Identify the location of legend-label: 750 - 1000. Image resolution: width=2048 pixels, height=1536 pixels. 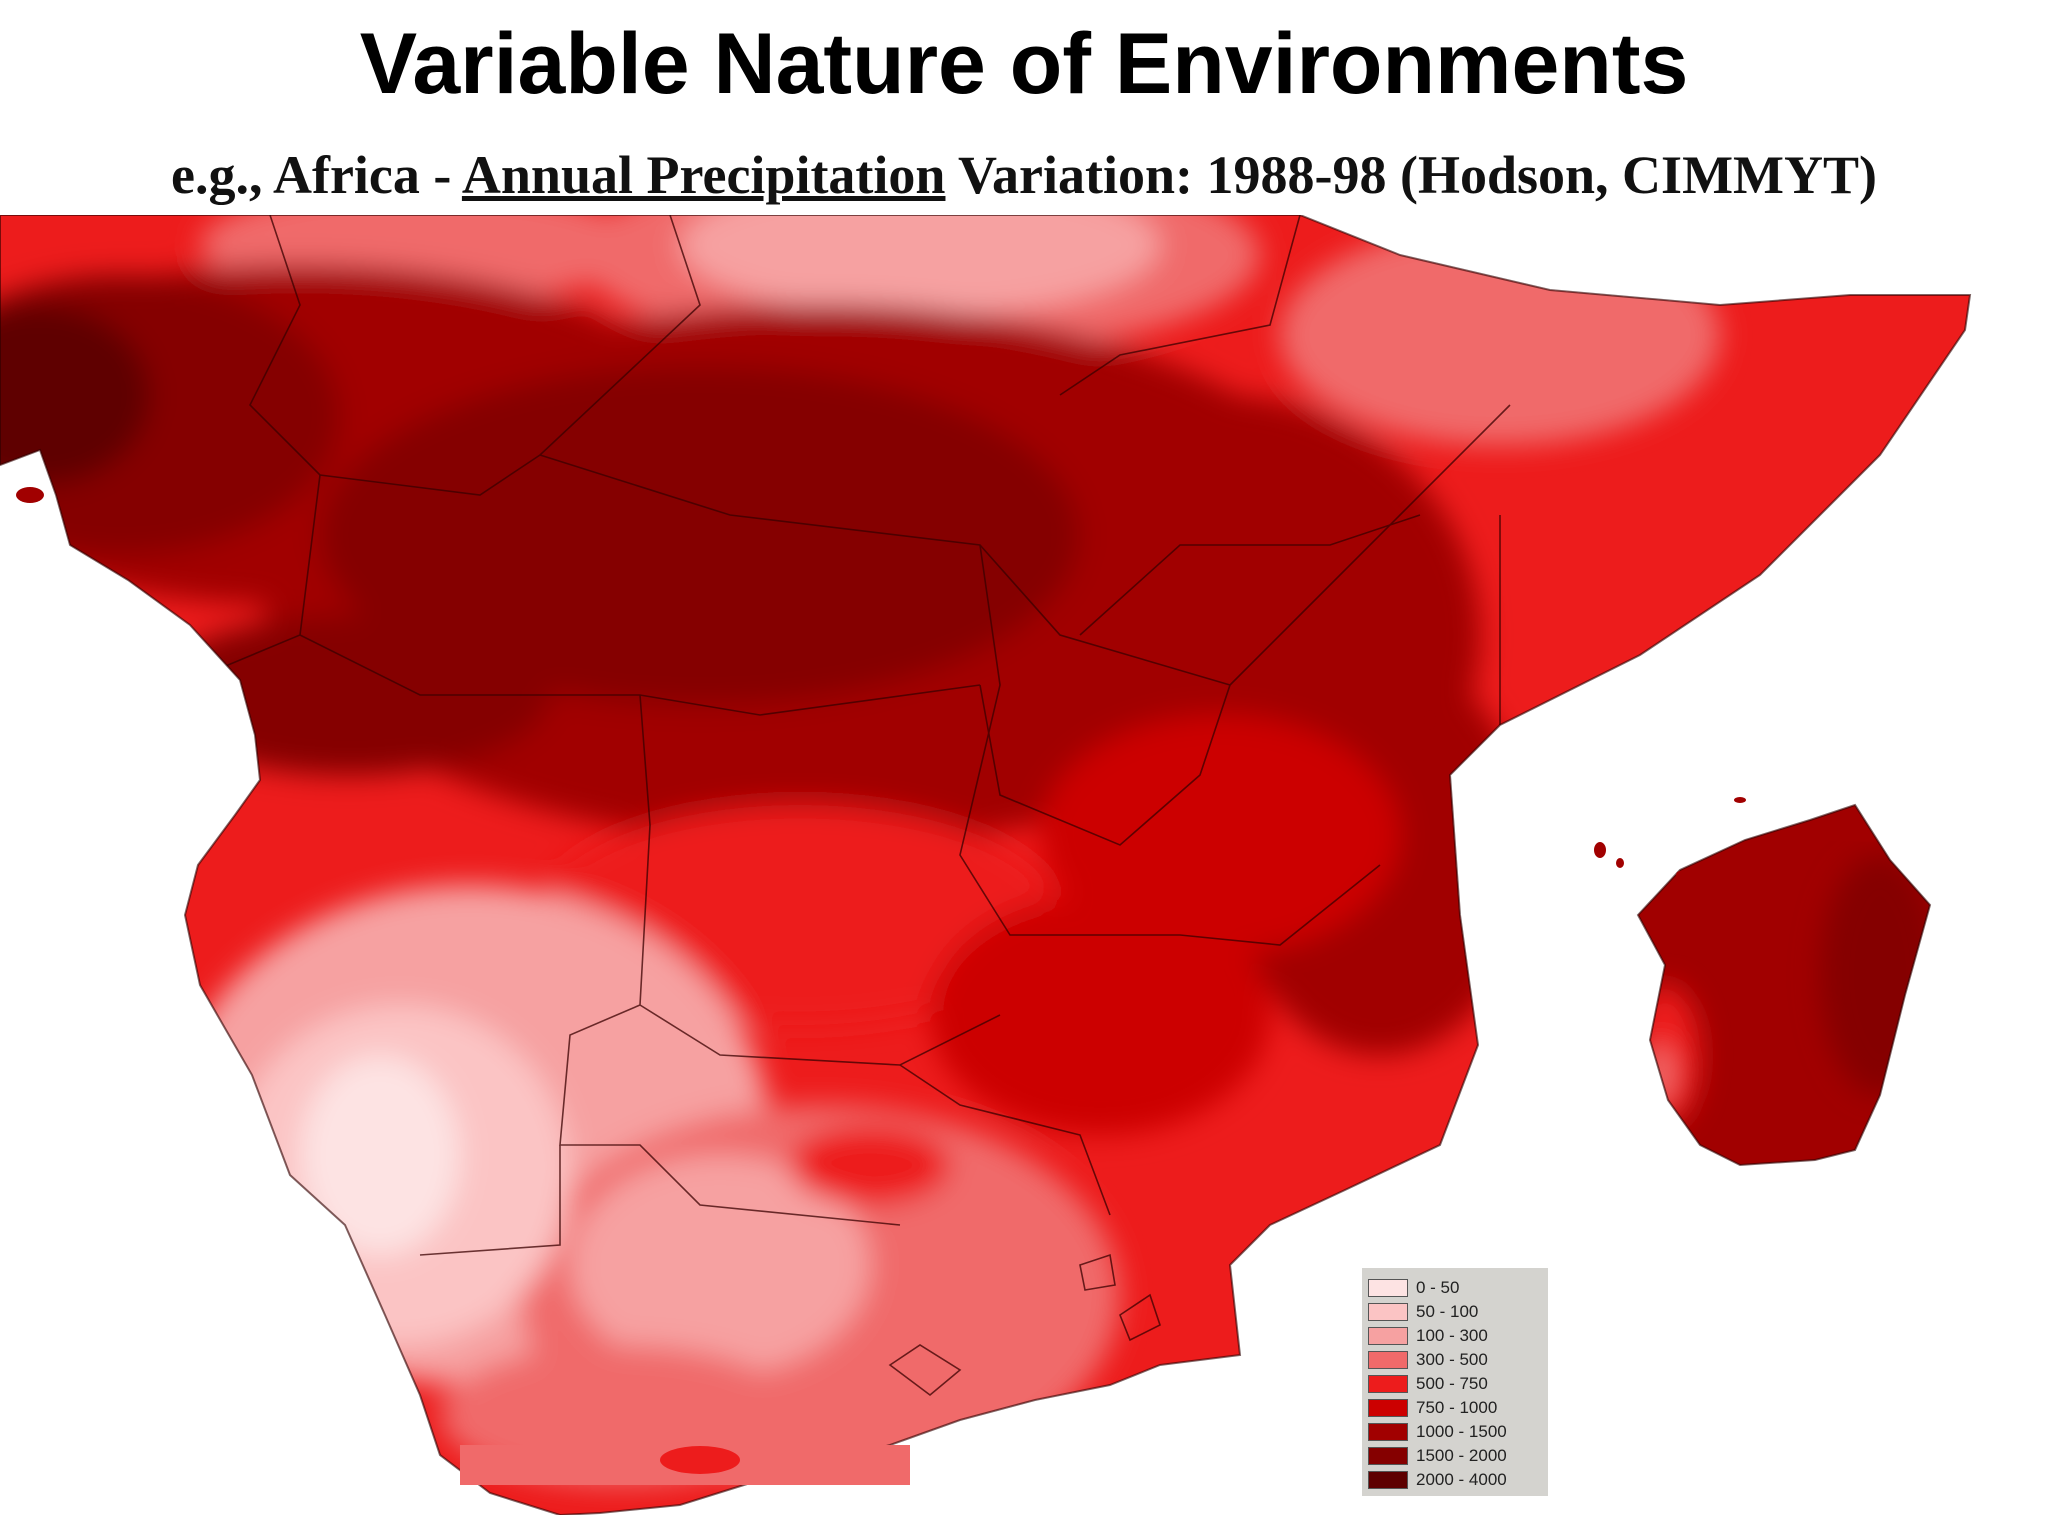
(1457, 1407).